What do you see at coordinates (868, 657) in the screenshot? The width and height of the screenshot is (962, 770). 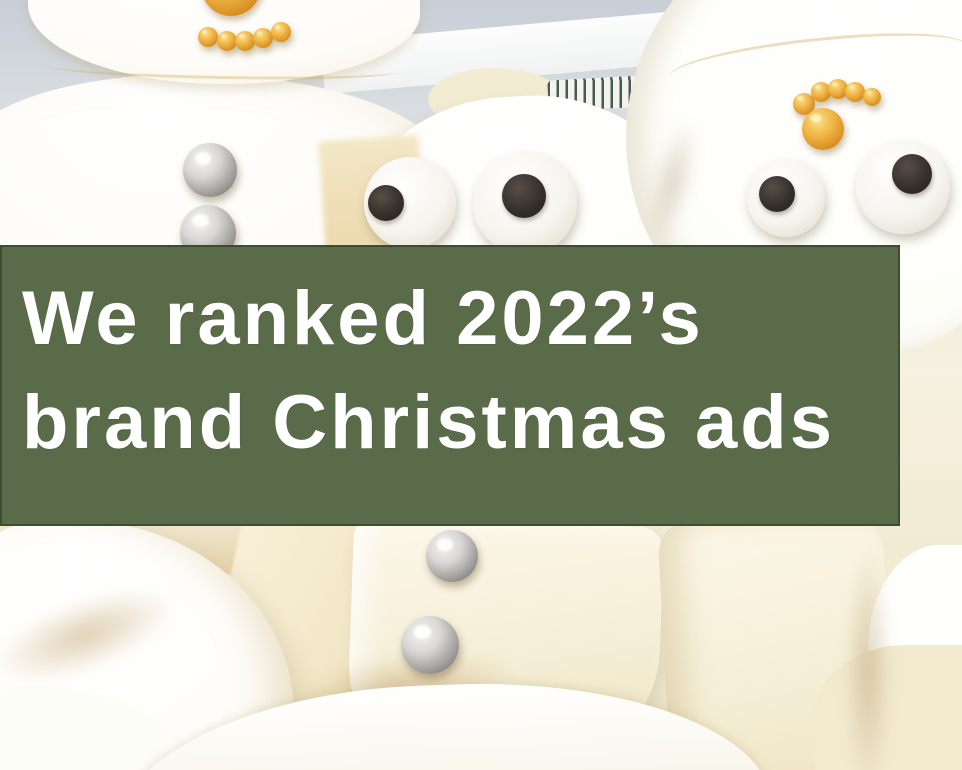 I see `shadow-streak` at bounding box center [868, 657].